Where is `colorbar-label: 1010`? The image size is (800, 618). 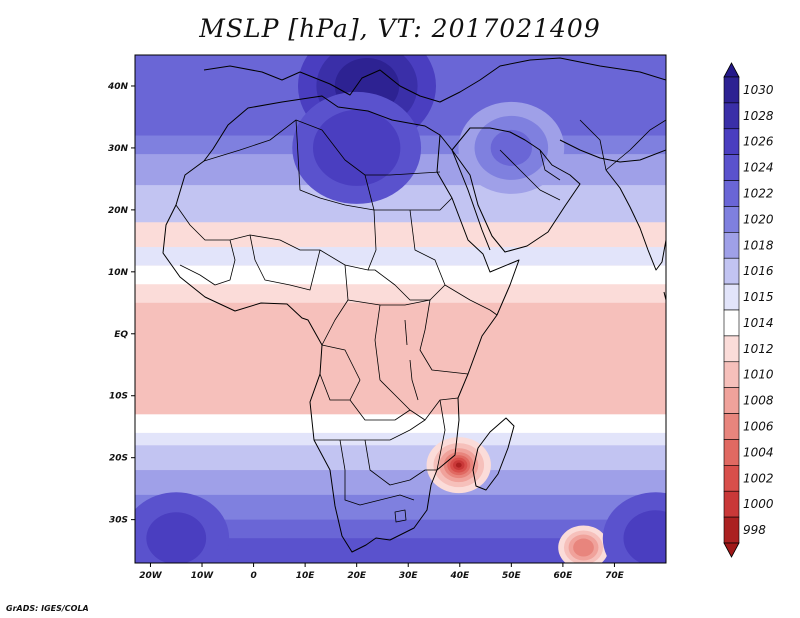
colorbar-label: 1010 is located at coordinates (758, 375).